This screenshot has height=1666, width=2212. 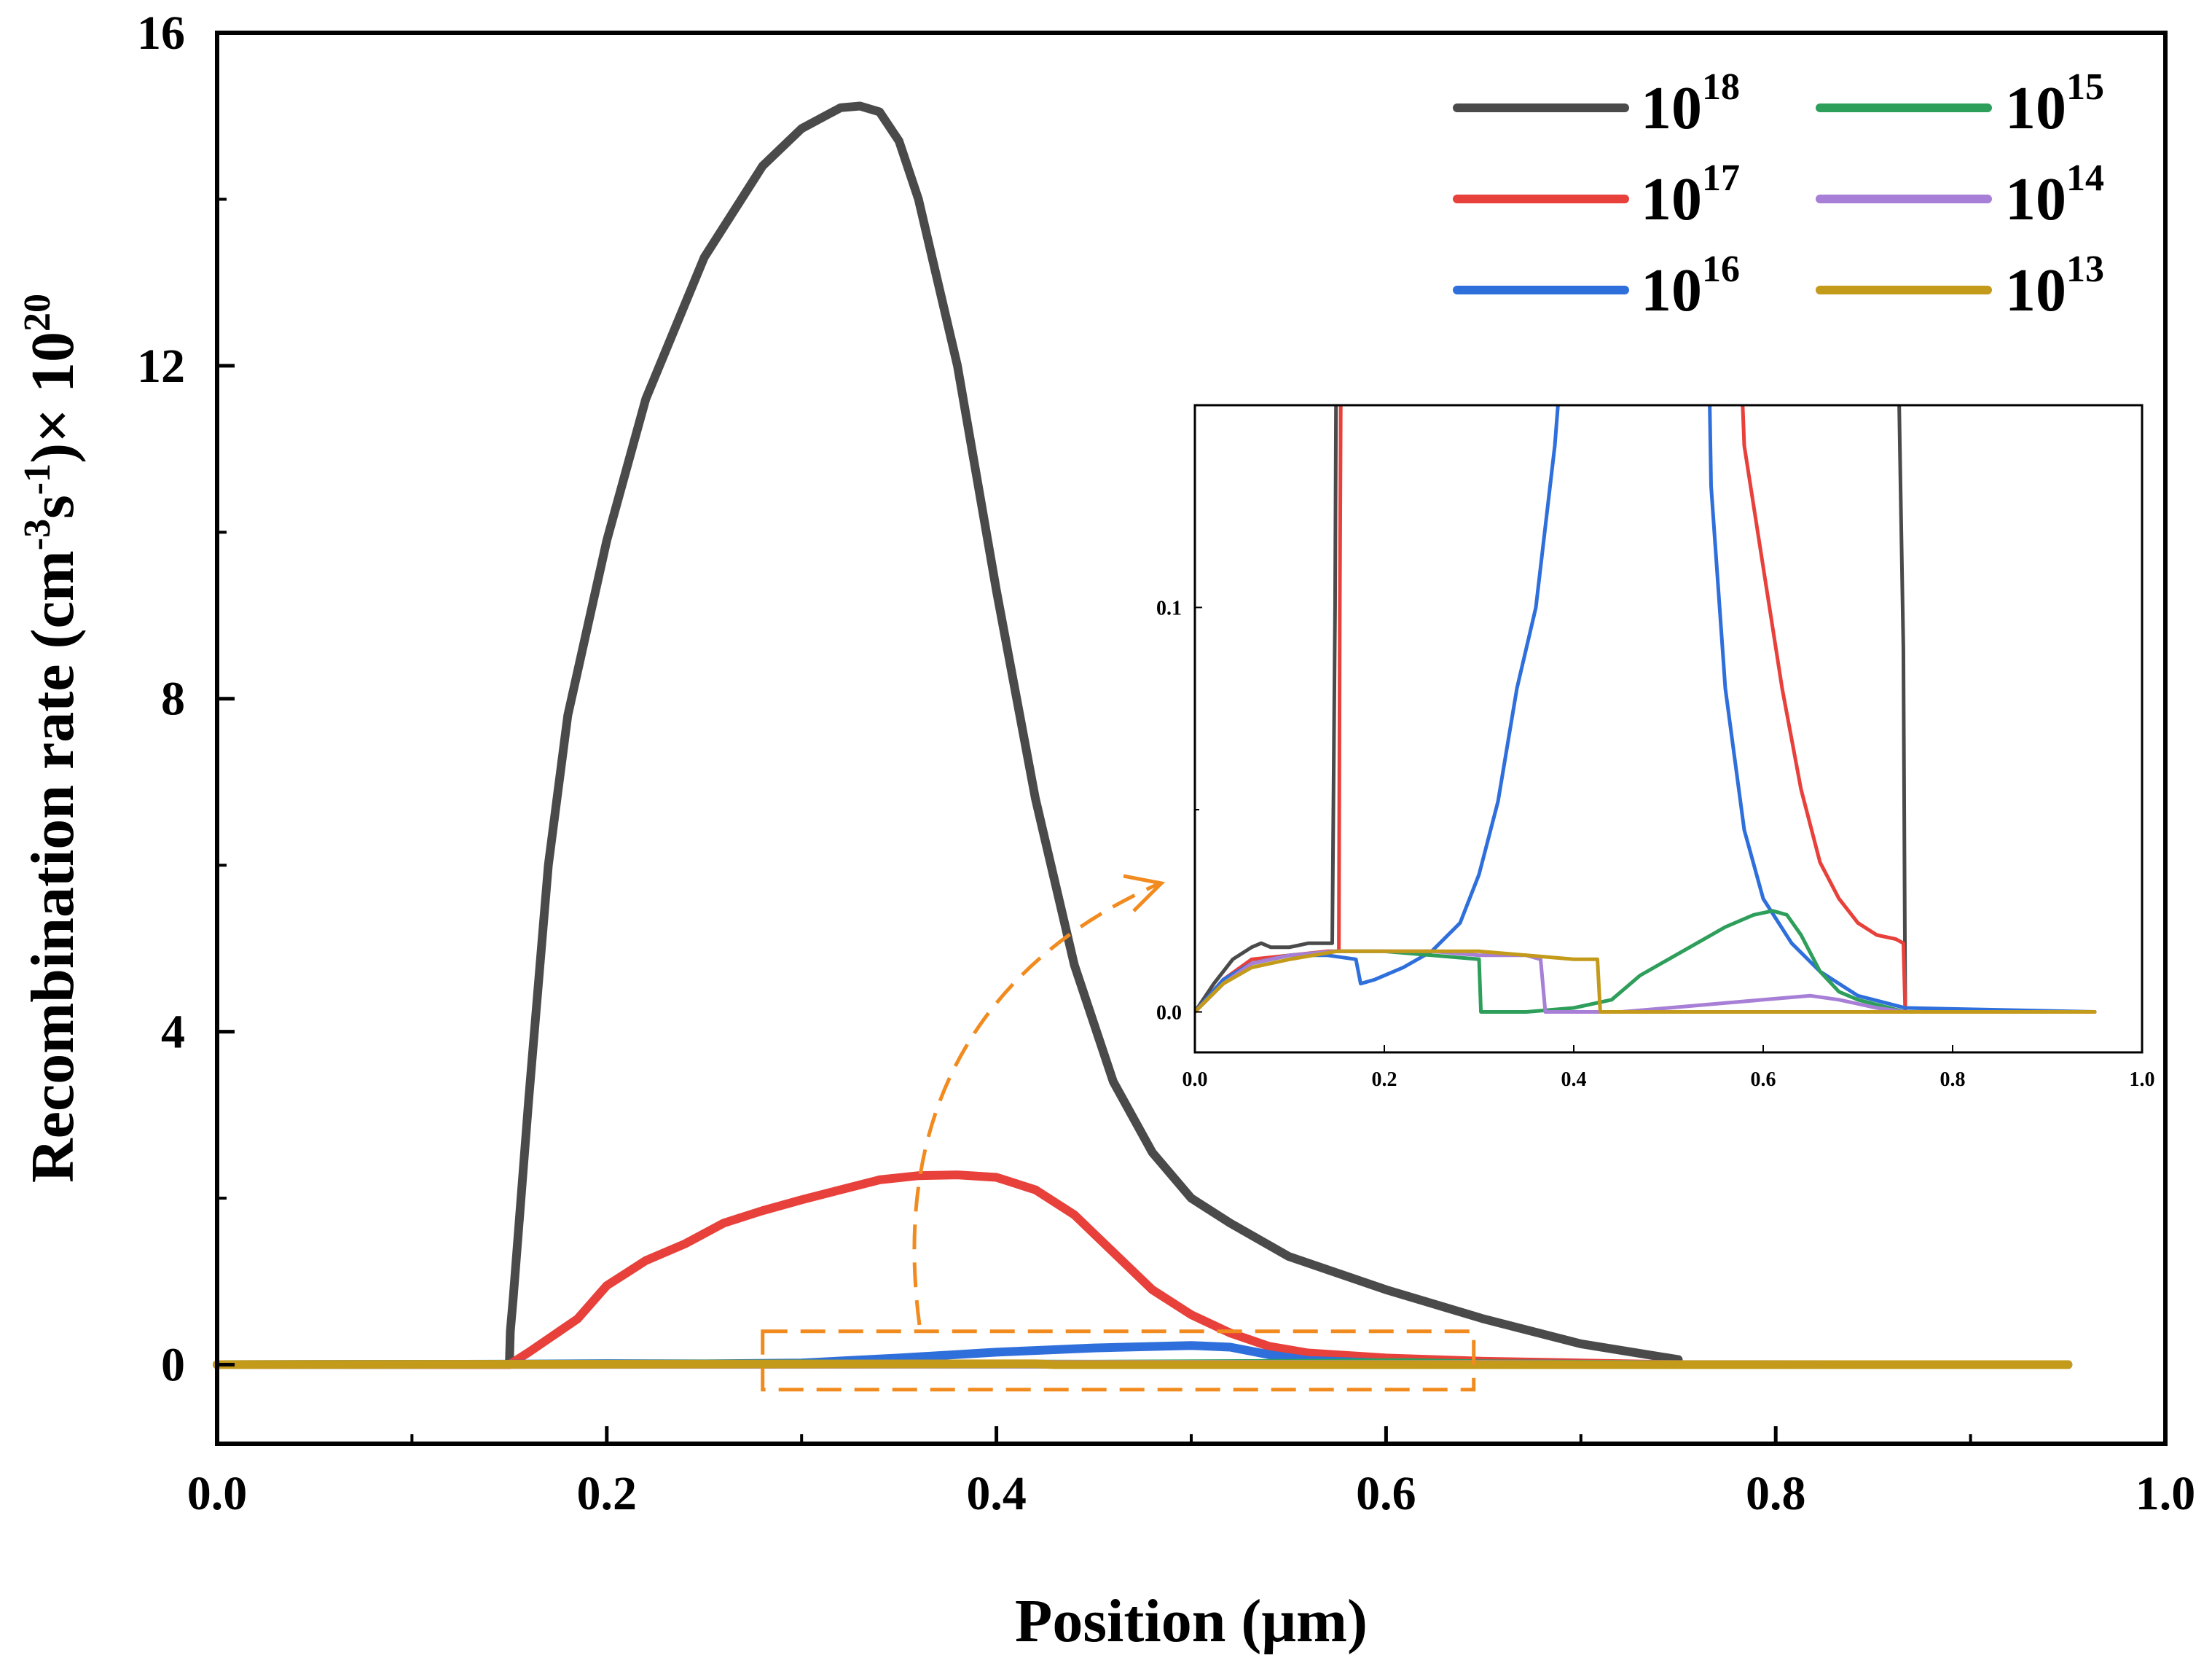 What do you see at coordinates (1118, 1361) in the screenshot?
I see `zoom-highlight-box` at bounding box center [1118, 1361].